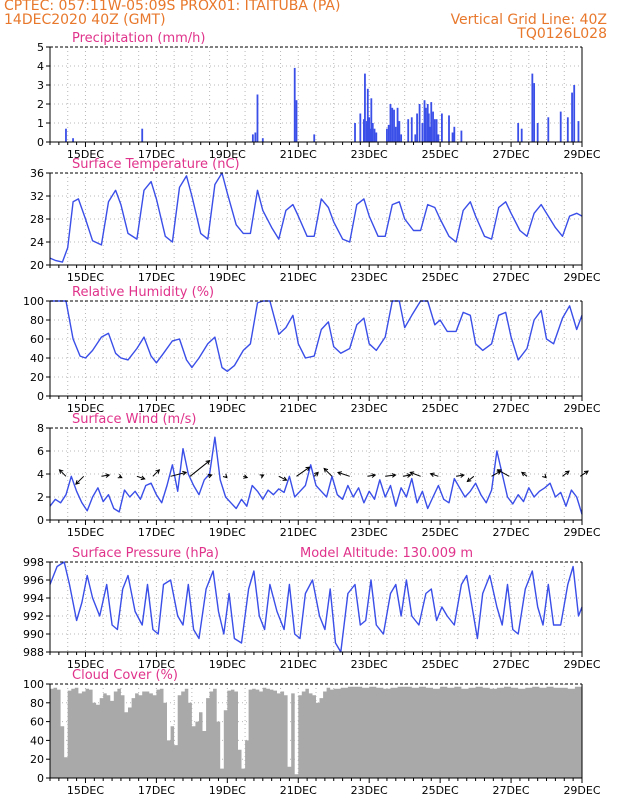 The image size is (618, 800). Describe the element at coordinates (156, 164) in the screenshot. I see `panel-title: Surface Temperature (nC)` at that location.